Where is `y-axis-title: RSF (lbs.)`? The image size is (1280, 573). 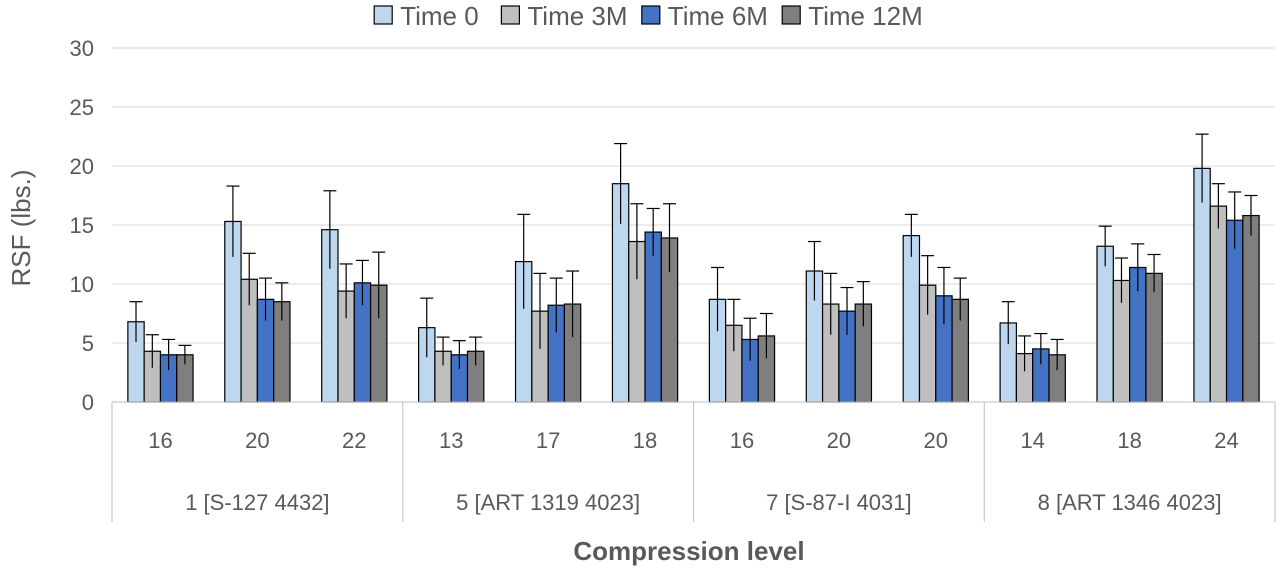
y-axis-title: RSF (lbs.) is located at coordinates (21, 228).